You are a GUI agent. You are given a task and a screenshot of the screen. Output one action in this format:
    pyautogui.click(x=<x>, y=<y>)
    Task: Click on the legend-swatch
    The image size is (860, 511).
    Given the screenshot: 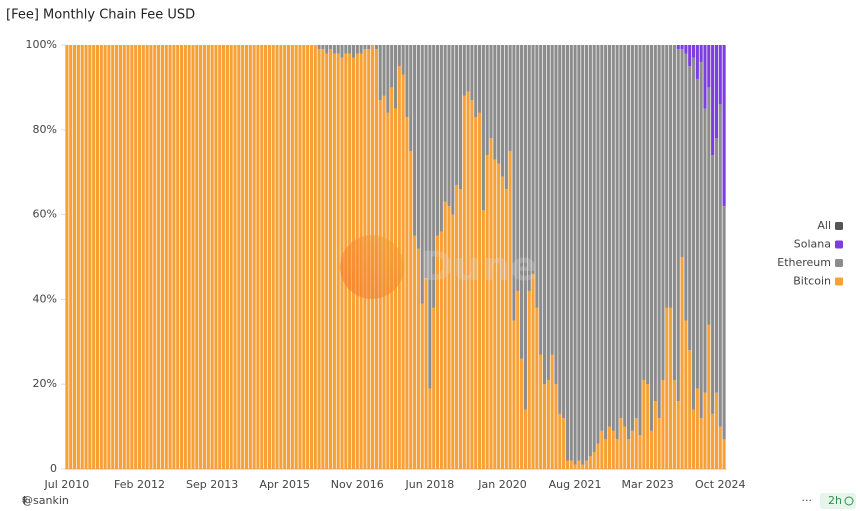 What is the action you would take?
    pyautogui.click(x=839, y=244)
    